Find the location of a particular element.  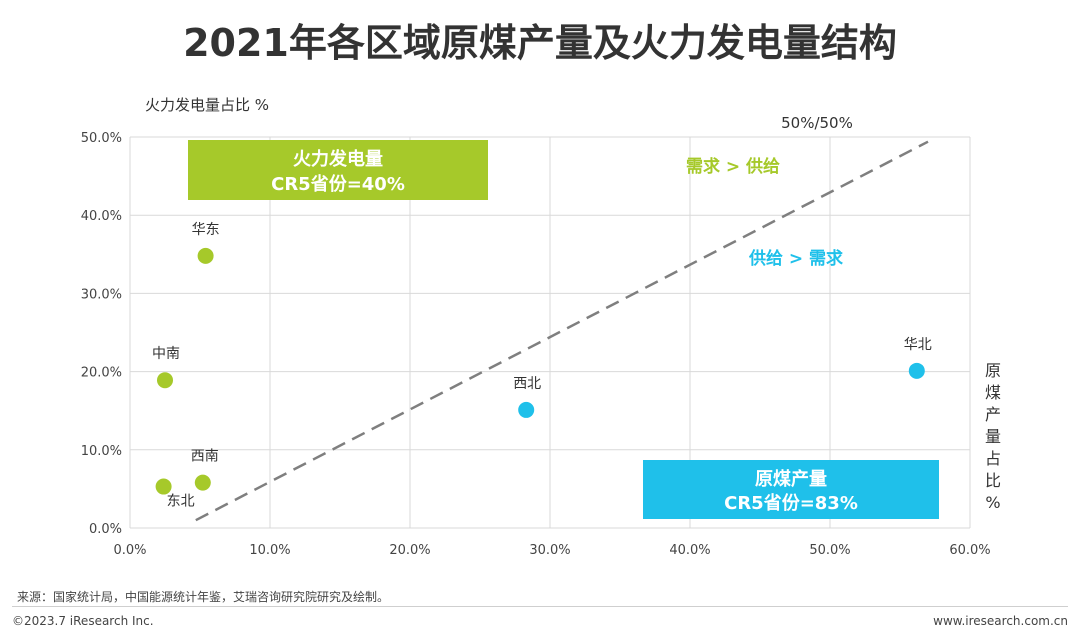

x-tick-label: 60.0% is located at coordinates (969, 550).